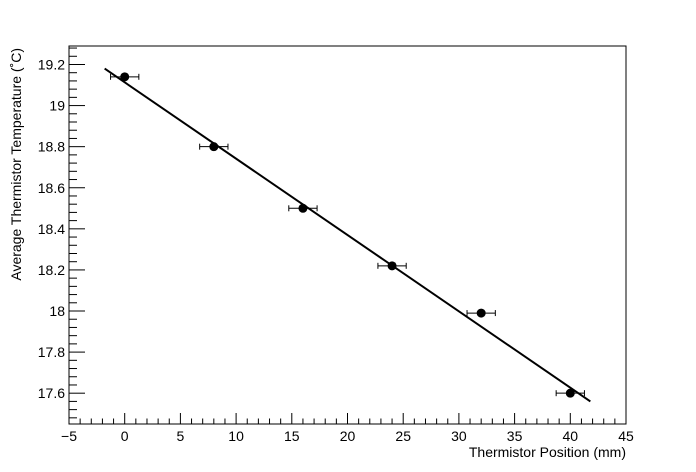 This screenshot has height=472, width=696. Describe the element at coordinates (181, 436) in the screenshot. I see `x-tick-label: 5` at that location.